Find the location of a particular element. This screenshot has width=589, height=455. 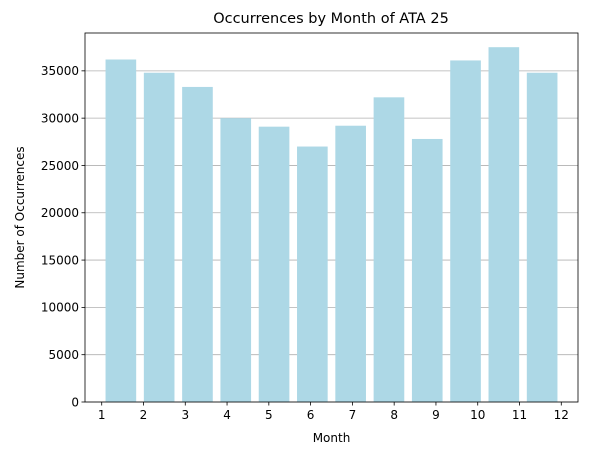

x-tick-label: 7 is located at coordinates (353, 415).